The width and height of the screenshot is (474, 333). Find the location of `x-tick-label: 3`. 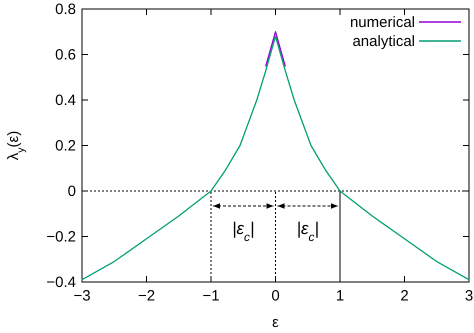

x-tick-label: 3 is located at coordinates (469, 296).